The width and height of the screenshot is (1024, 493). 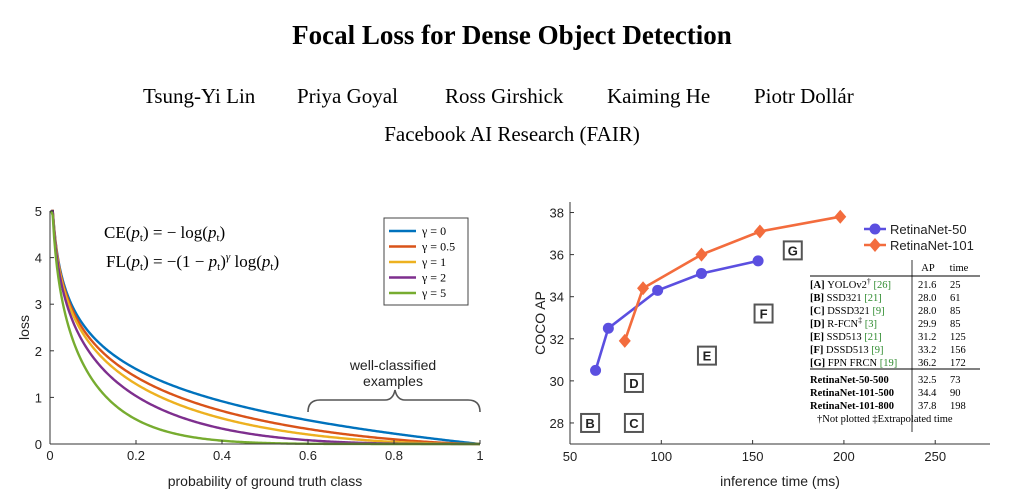 What do you see at coordinates (557, 297) in the screenshot?
I see `y-tick-label: 34` at bounding box center [557, 297].